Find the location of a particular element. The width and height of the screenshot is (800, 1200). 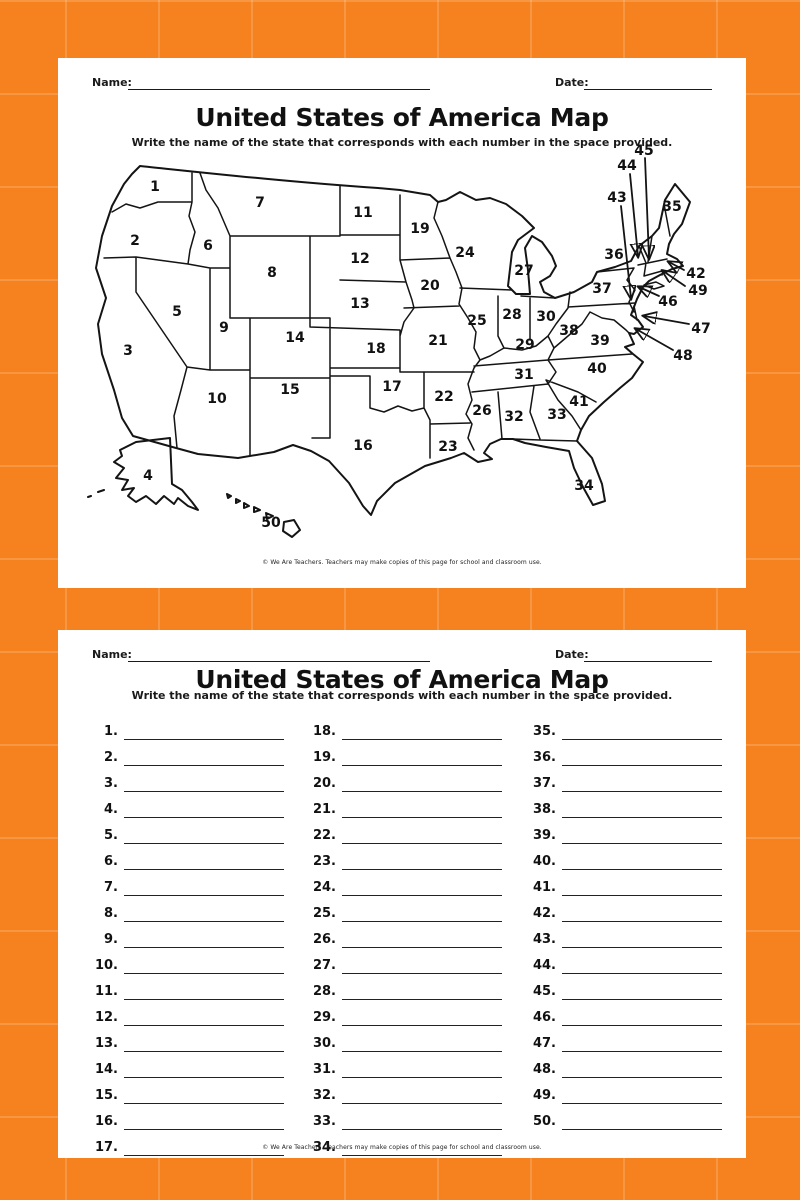

answer-row: 47. is located at coordinates (633, 1039).